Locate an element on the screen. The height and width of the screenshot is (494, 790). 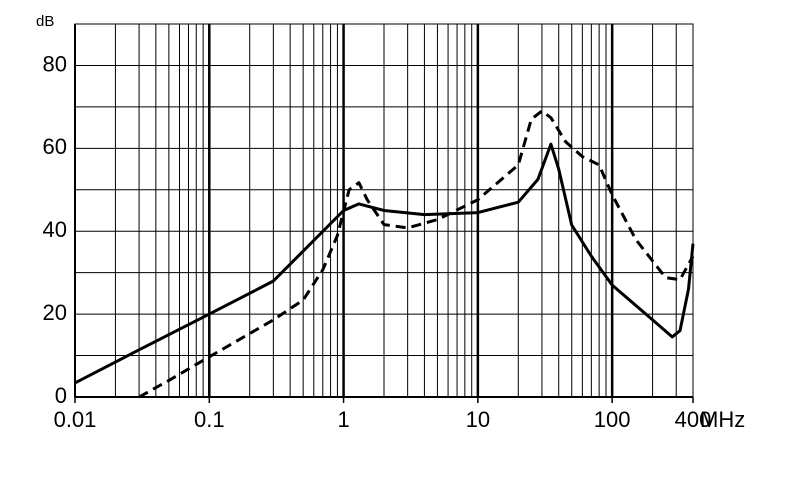
x-tick-label: 0.1 is located at coordinates (209, 419).